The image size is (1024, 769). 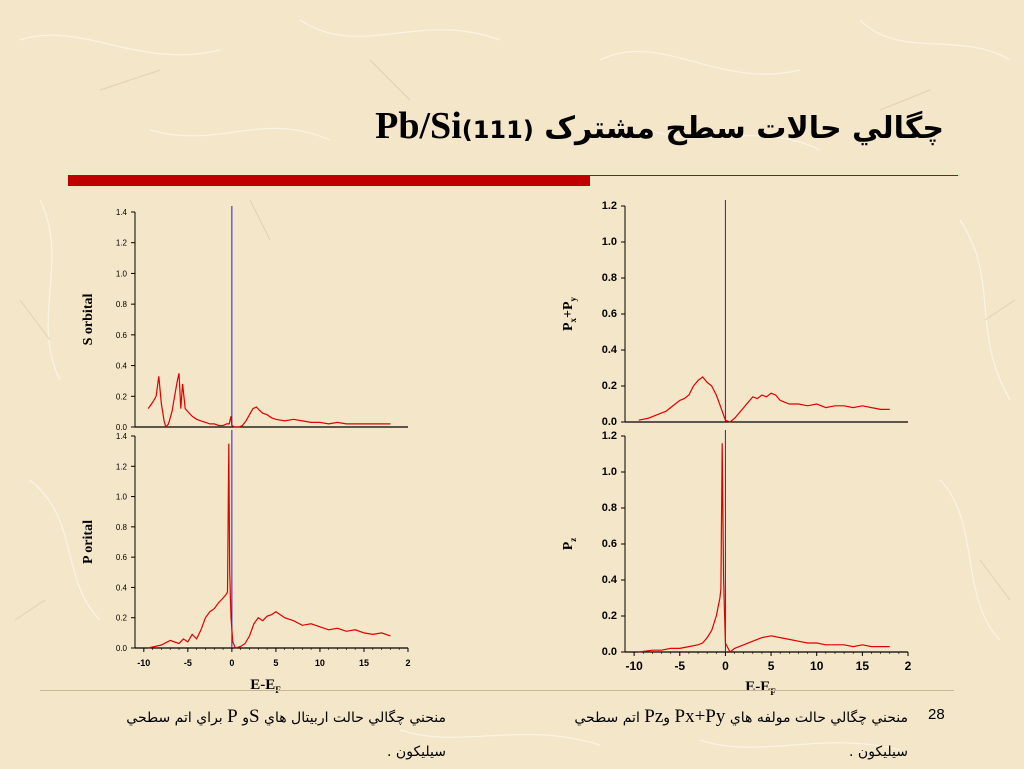 I want to click on chart3-y-tick-label: 0.6, so click(x=609, y=314).